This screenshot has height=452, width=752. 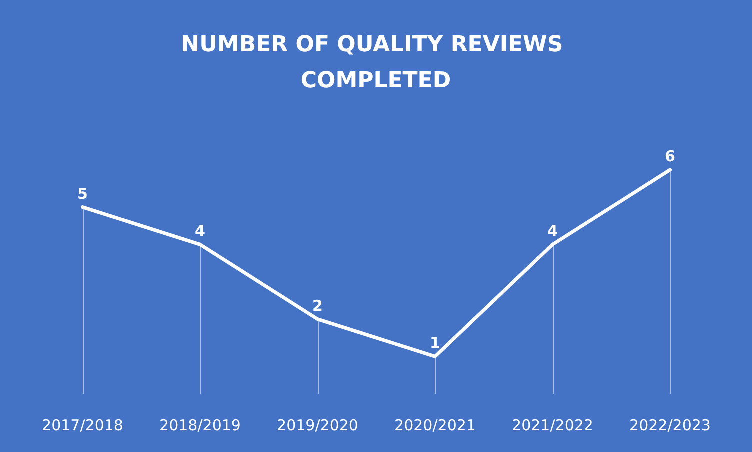 I want to click on data-label: 6, so click(x=670, y=157).